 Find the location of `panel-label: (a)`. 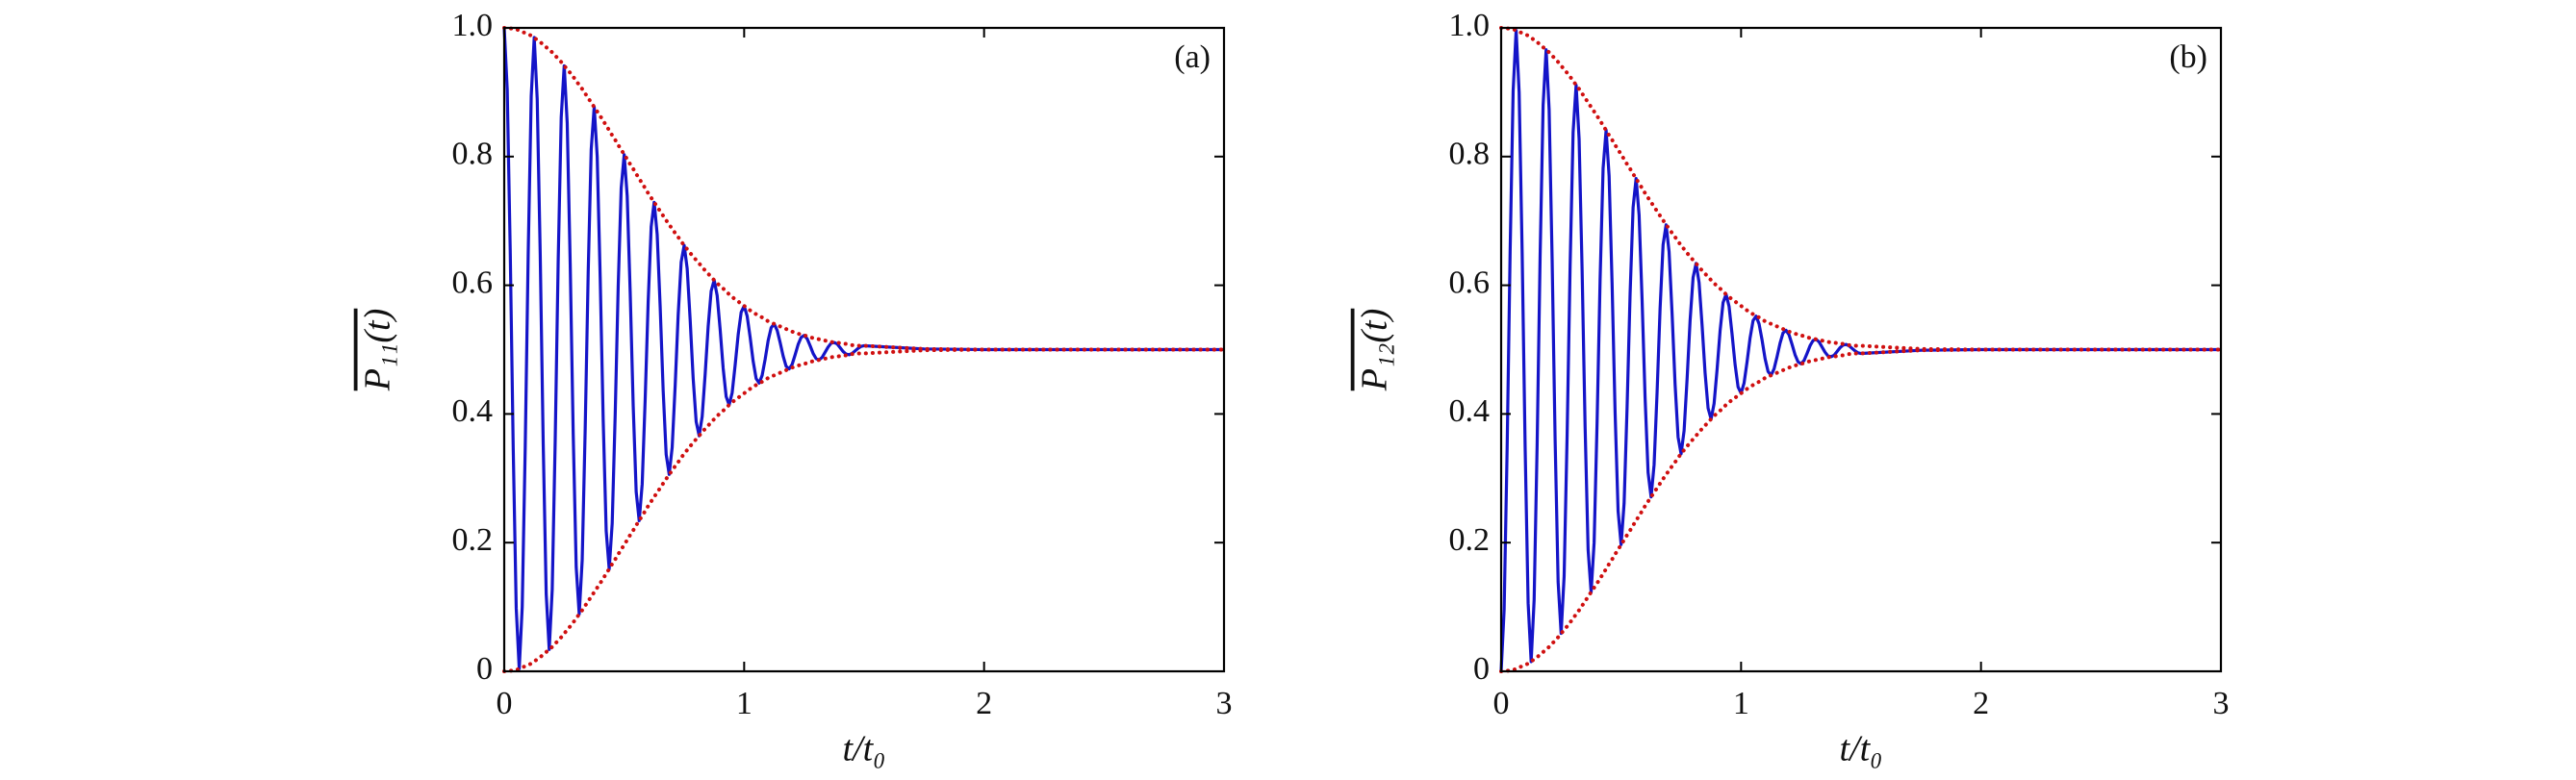

panel-label: (a) is located at coordinates (1192, 57).